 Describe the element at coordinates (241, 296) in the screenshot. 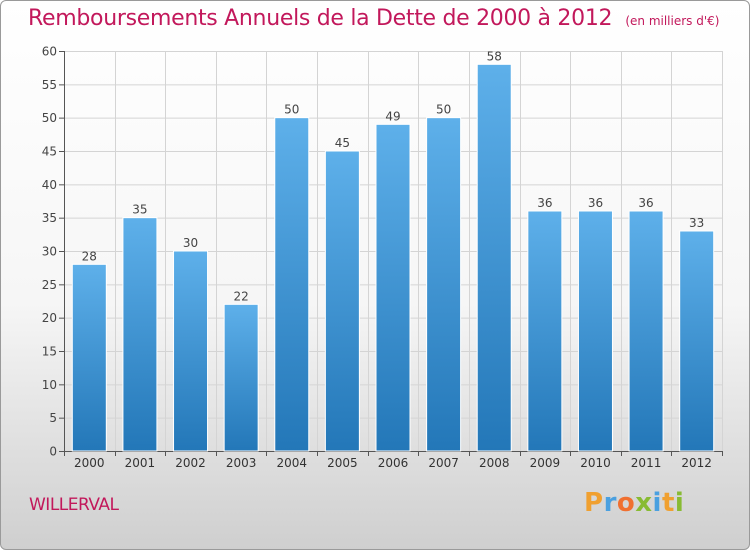

I see `bar-value-label: 22` at that location.